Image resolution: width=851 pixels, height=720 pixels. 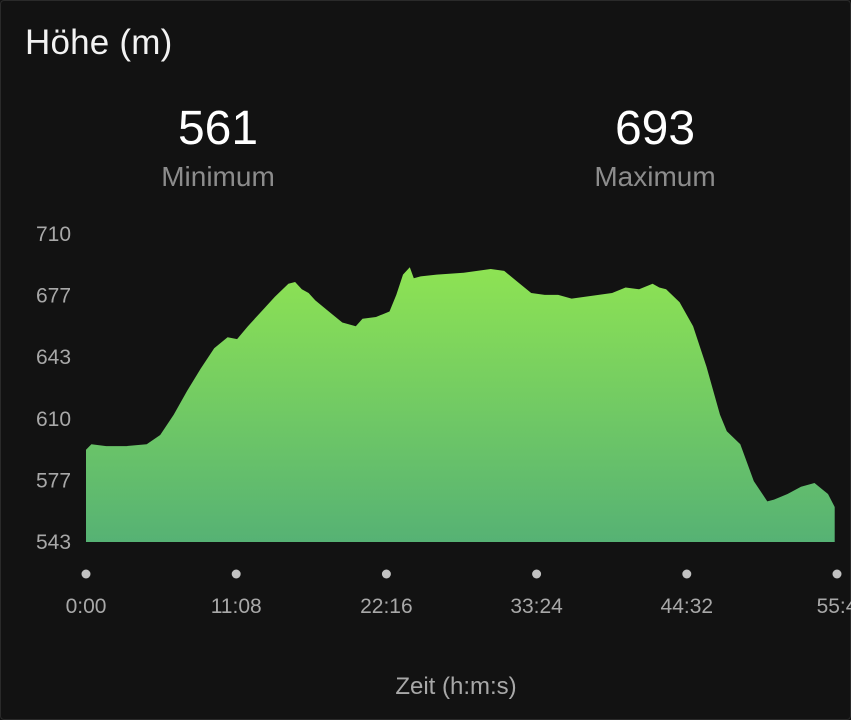 I want to click on x-tick-label: 11:08, so click(x=236, y=606).